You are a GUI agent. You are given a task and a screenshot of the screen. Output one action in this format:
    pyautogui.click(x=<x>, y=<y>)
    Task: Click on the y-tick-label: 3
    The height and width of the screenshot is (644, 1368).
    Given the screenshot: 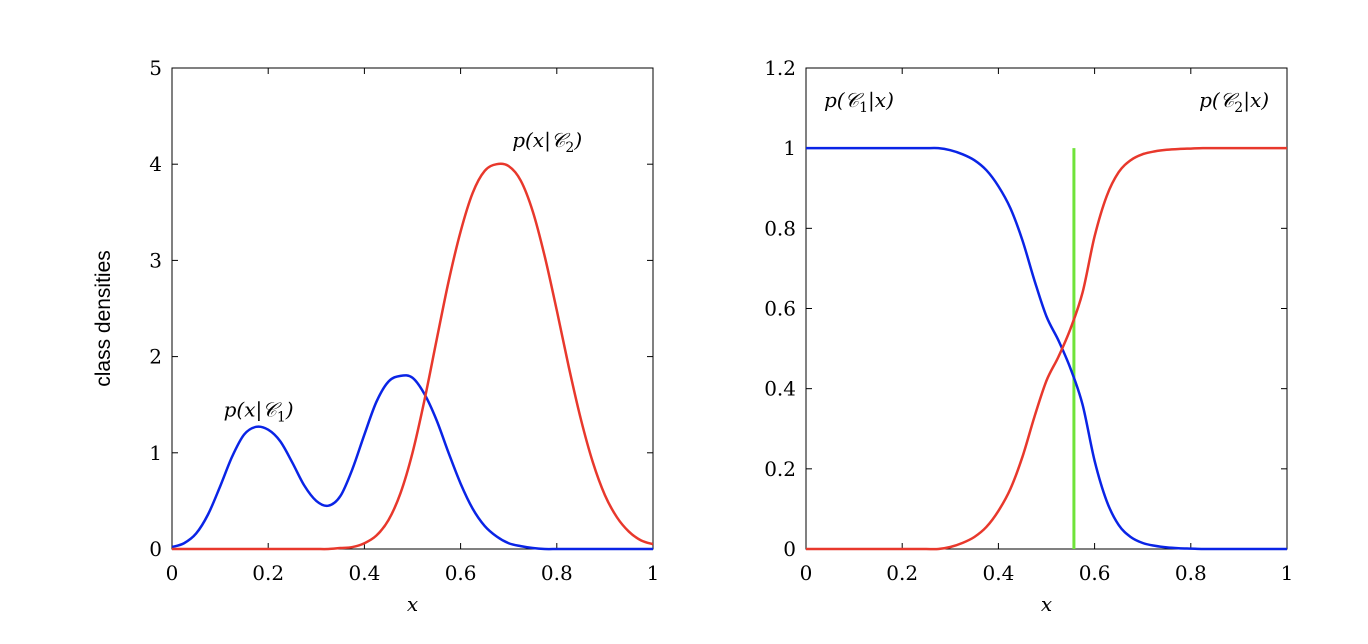 What is the action you would take?
    pyautogui.click(x=155, y=260)
    